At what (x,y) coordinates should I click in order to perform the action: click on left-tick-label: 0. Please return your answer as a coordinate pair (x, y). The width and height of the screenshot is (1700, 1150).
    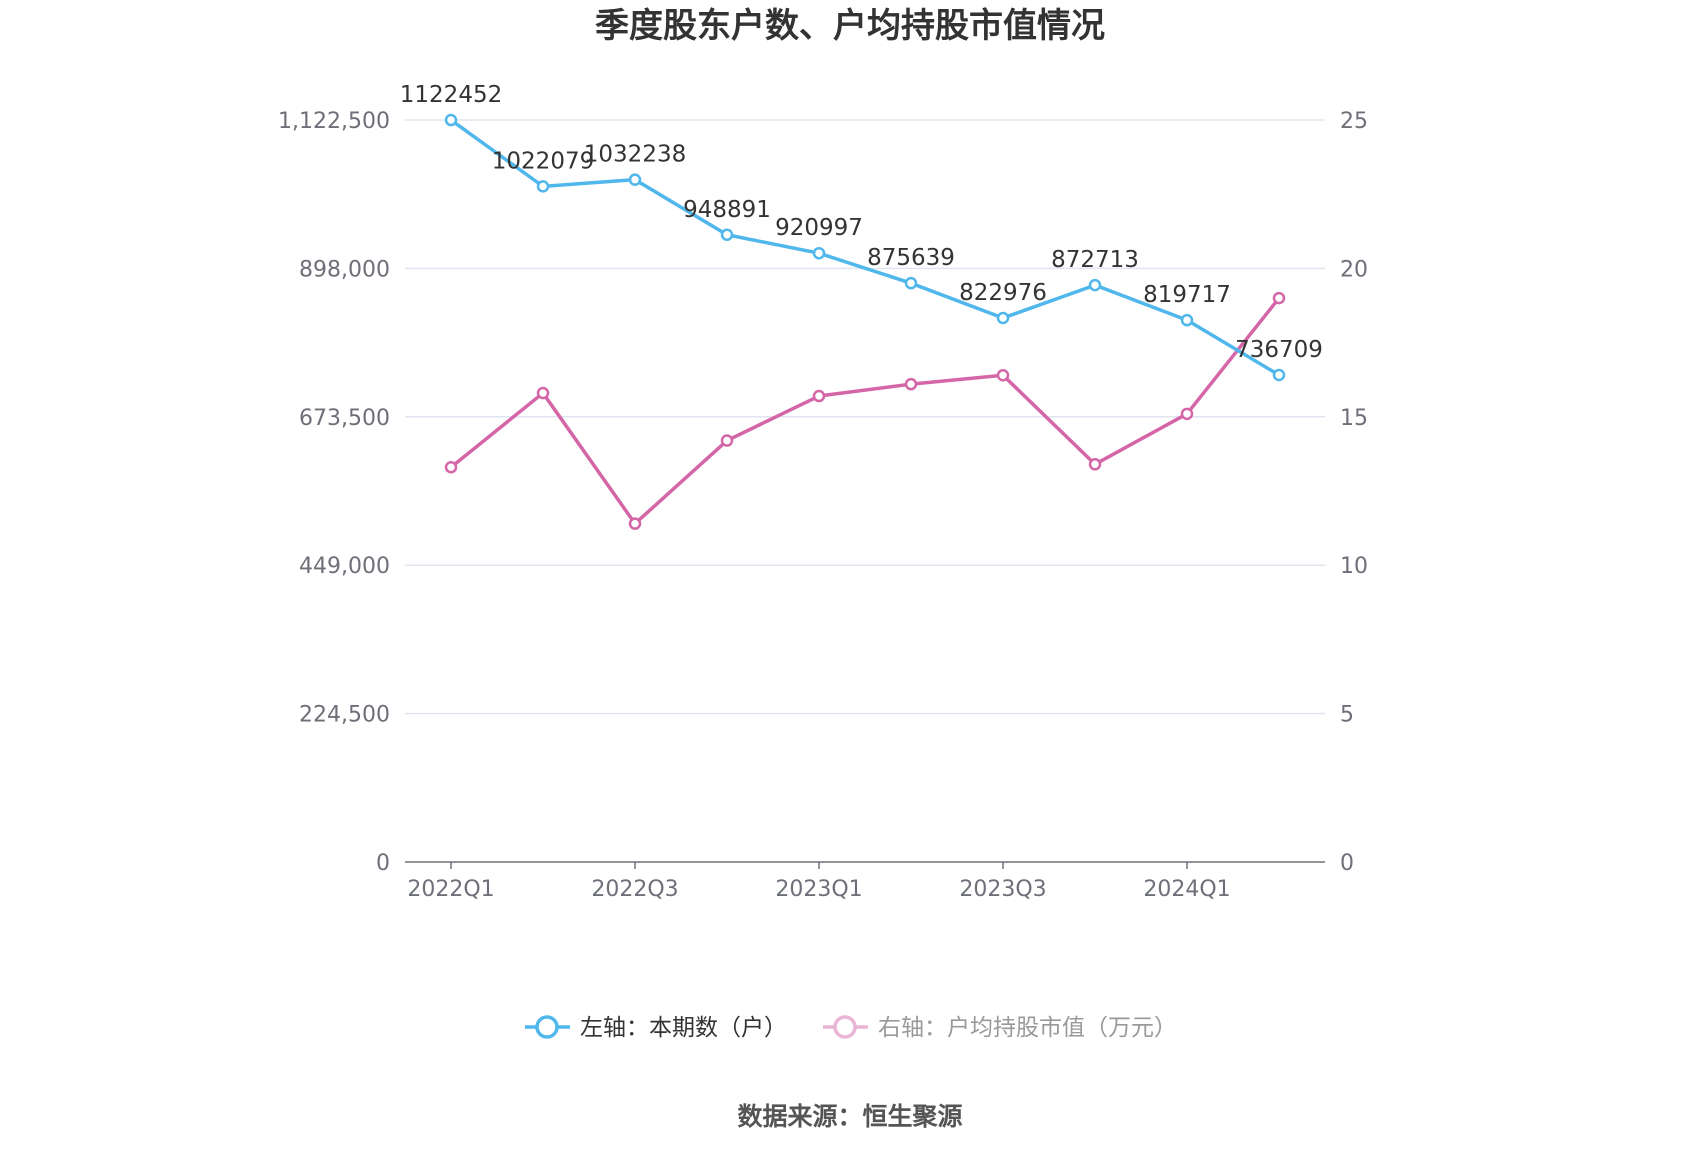
    Looking at the image, I should click on (383, 863).